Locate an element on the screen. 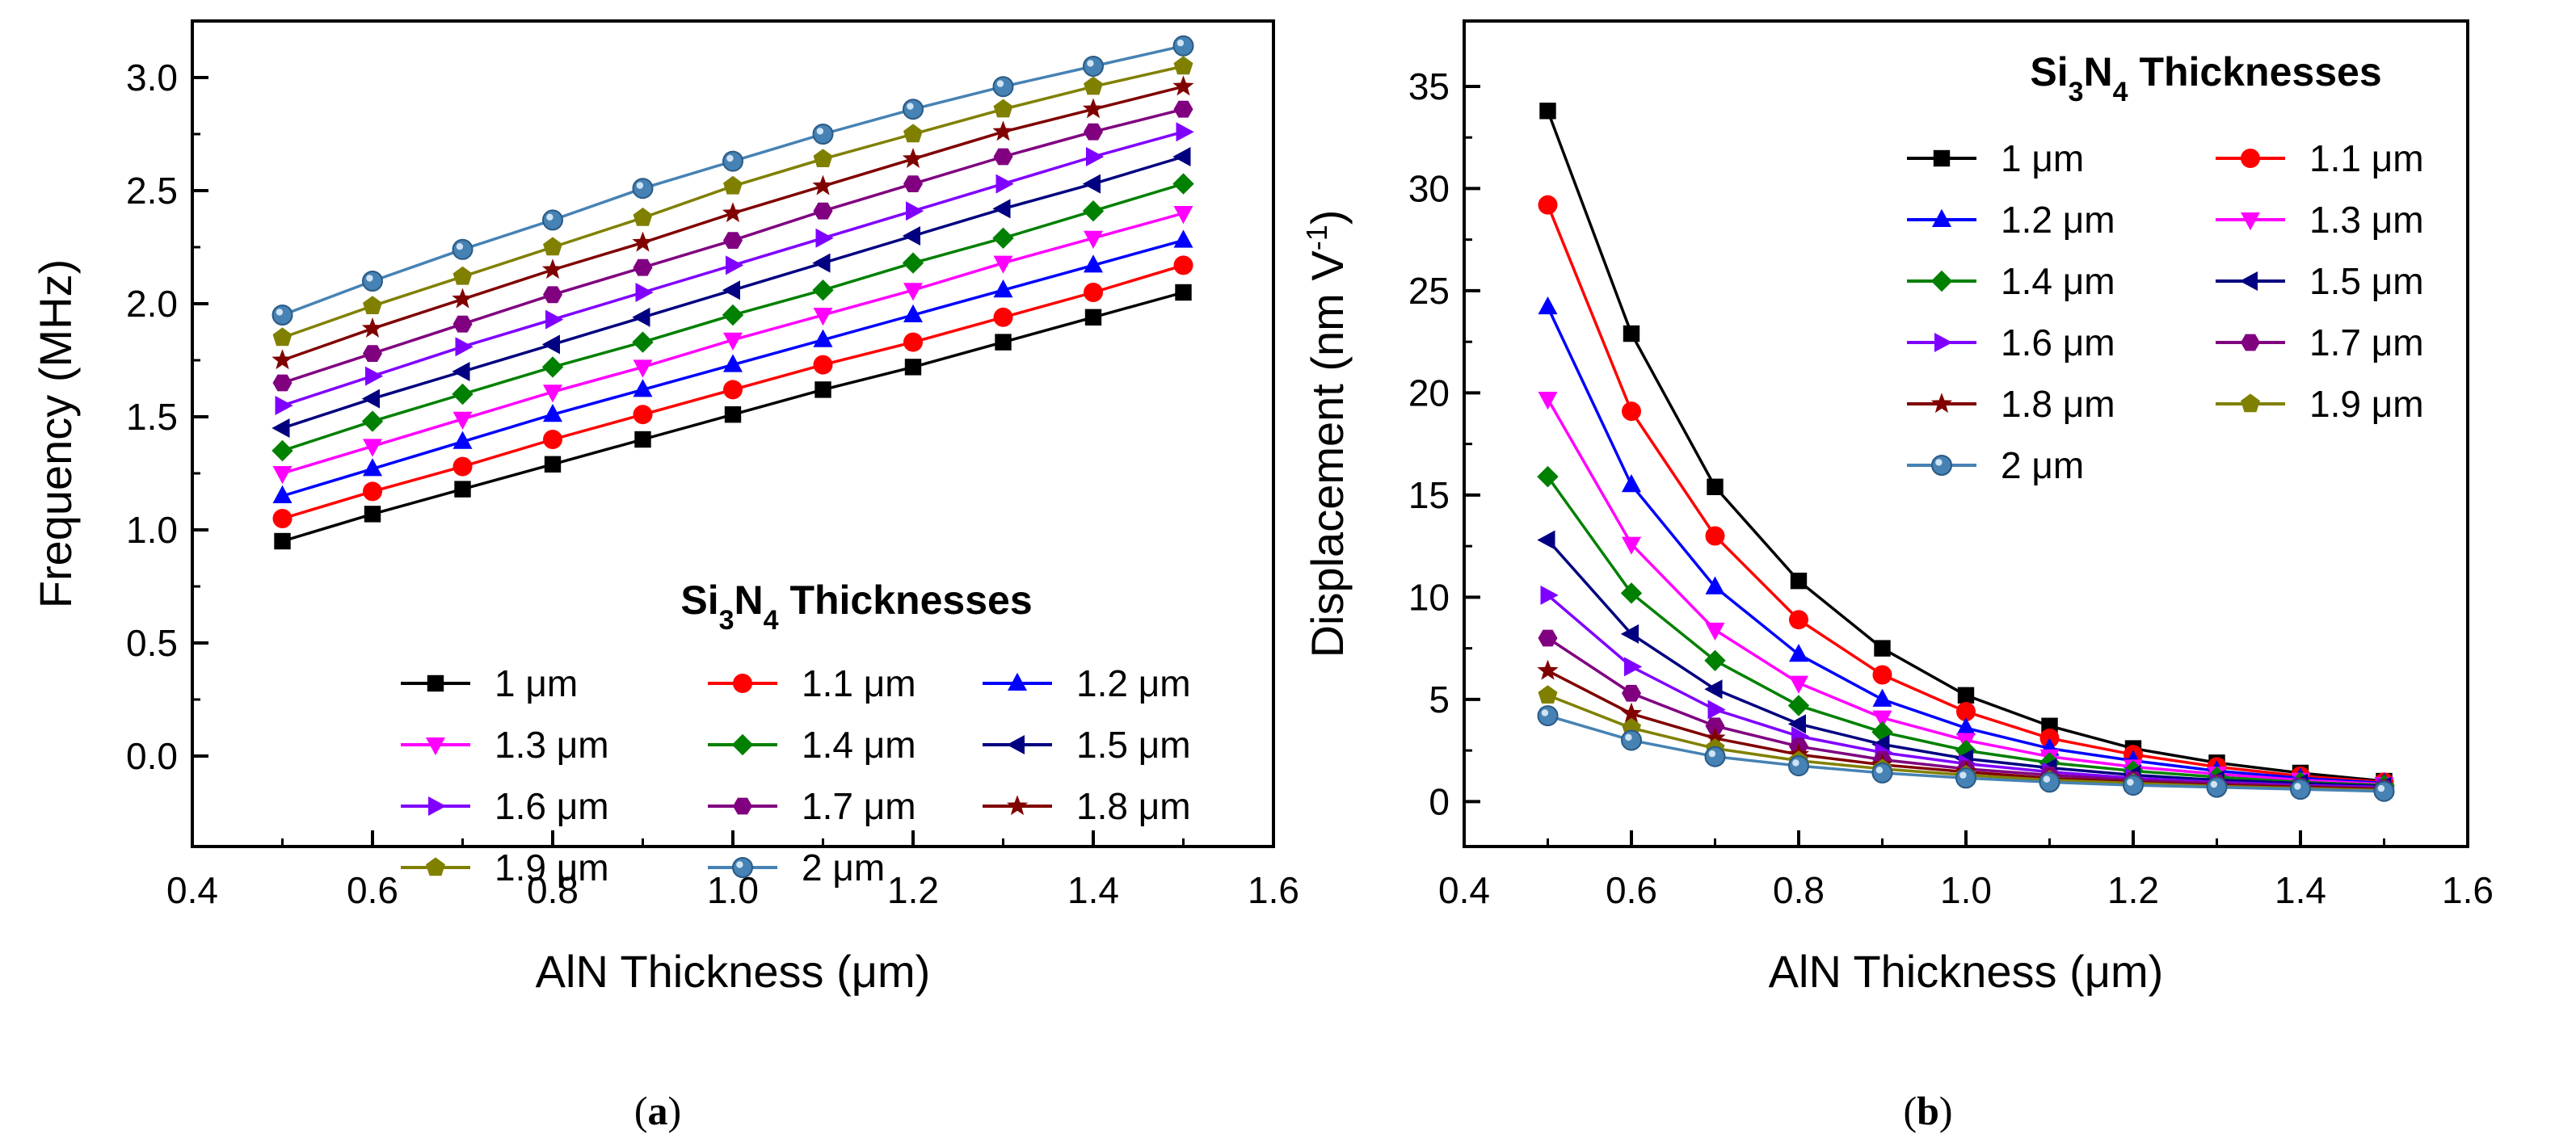 Image resolution: width=2576 pixels, height=1147 pixels. legend-label: 1.2 μm is located at coordinates (2058, 220).